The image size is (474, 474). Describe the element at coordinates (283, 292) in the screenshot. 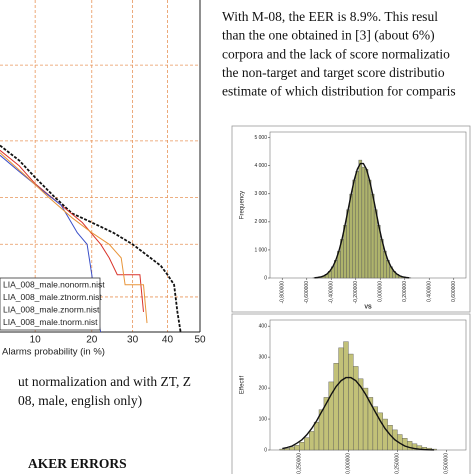

I see `x-tick-label: -0,800000` at that location.